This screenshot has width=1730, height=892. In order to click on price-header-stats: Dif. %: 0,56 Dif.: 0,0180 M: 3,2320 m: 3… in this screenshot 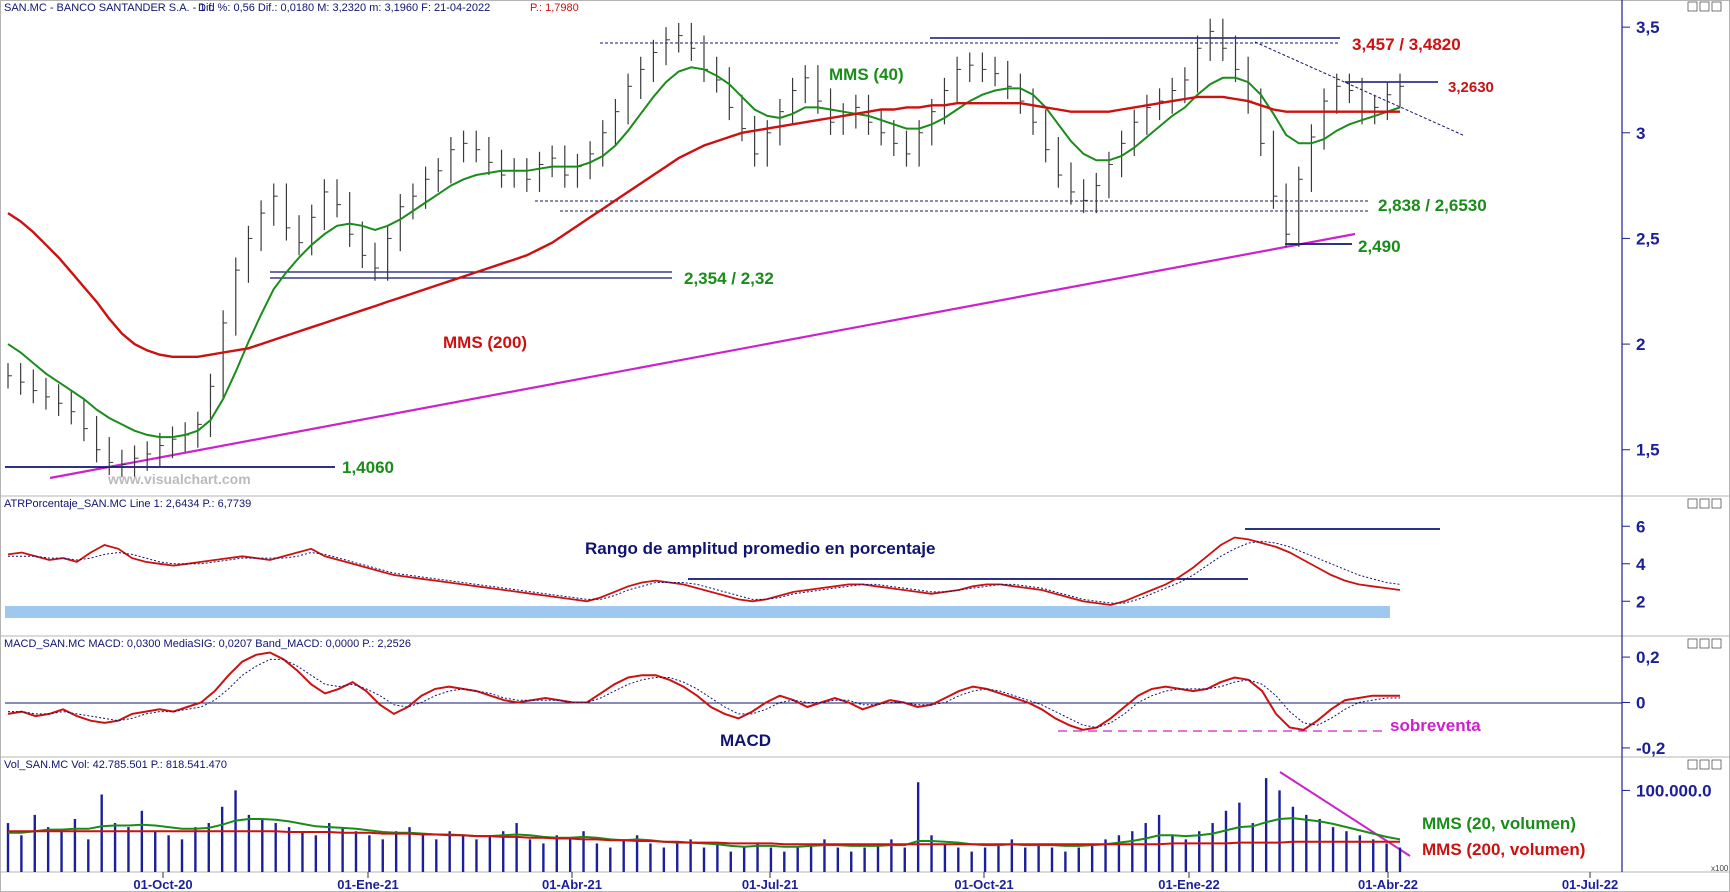, I will do `click(344, 8)`.